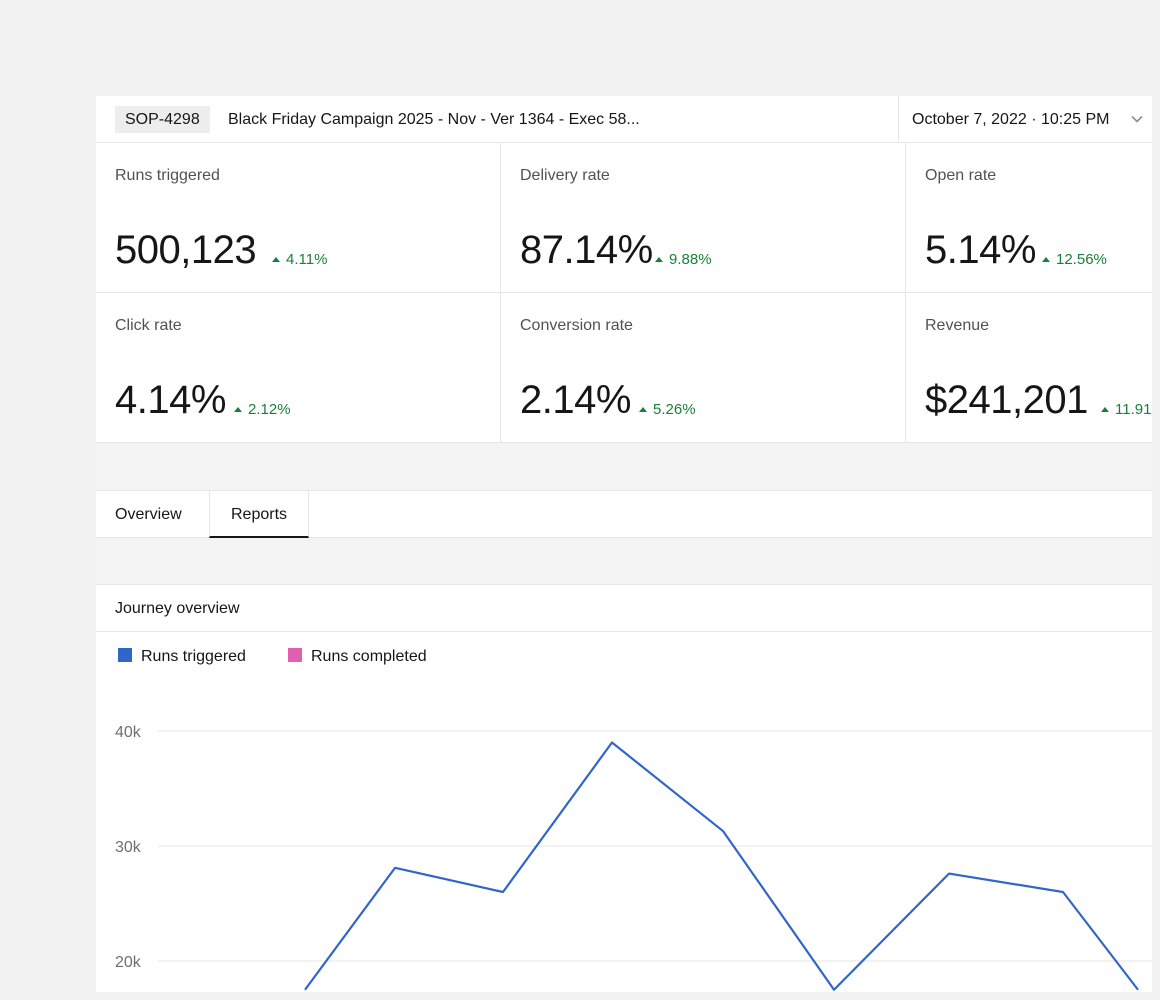 The width and height of the screenshot is (1160, 1000). I want to click on metric-value: 500,123, so click(186, 250).